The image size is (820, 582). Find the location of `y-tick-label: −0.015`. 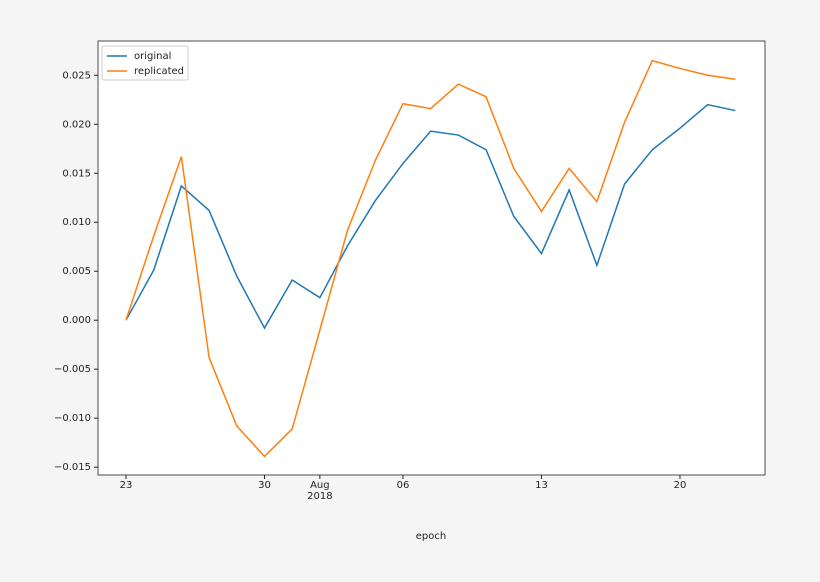

y-tick-label: −0.015 is located at coordinates (72, 467).